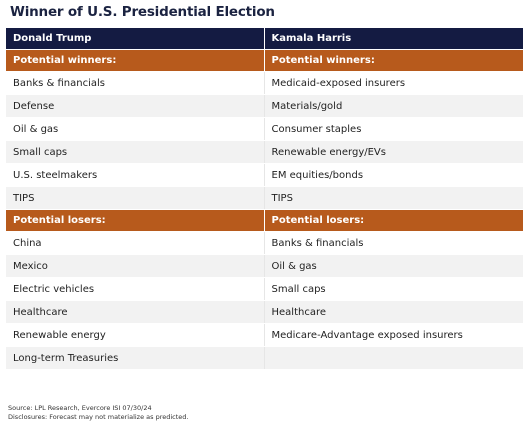  I want to click on table-row: Defense Materials/gold, so click(264, 106).